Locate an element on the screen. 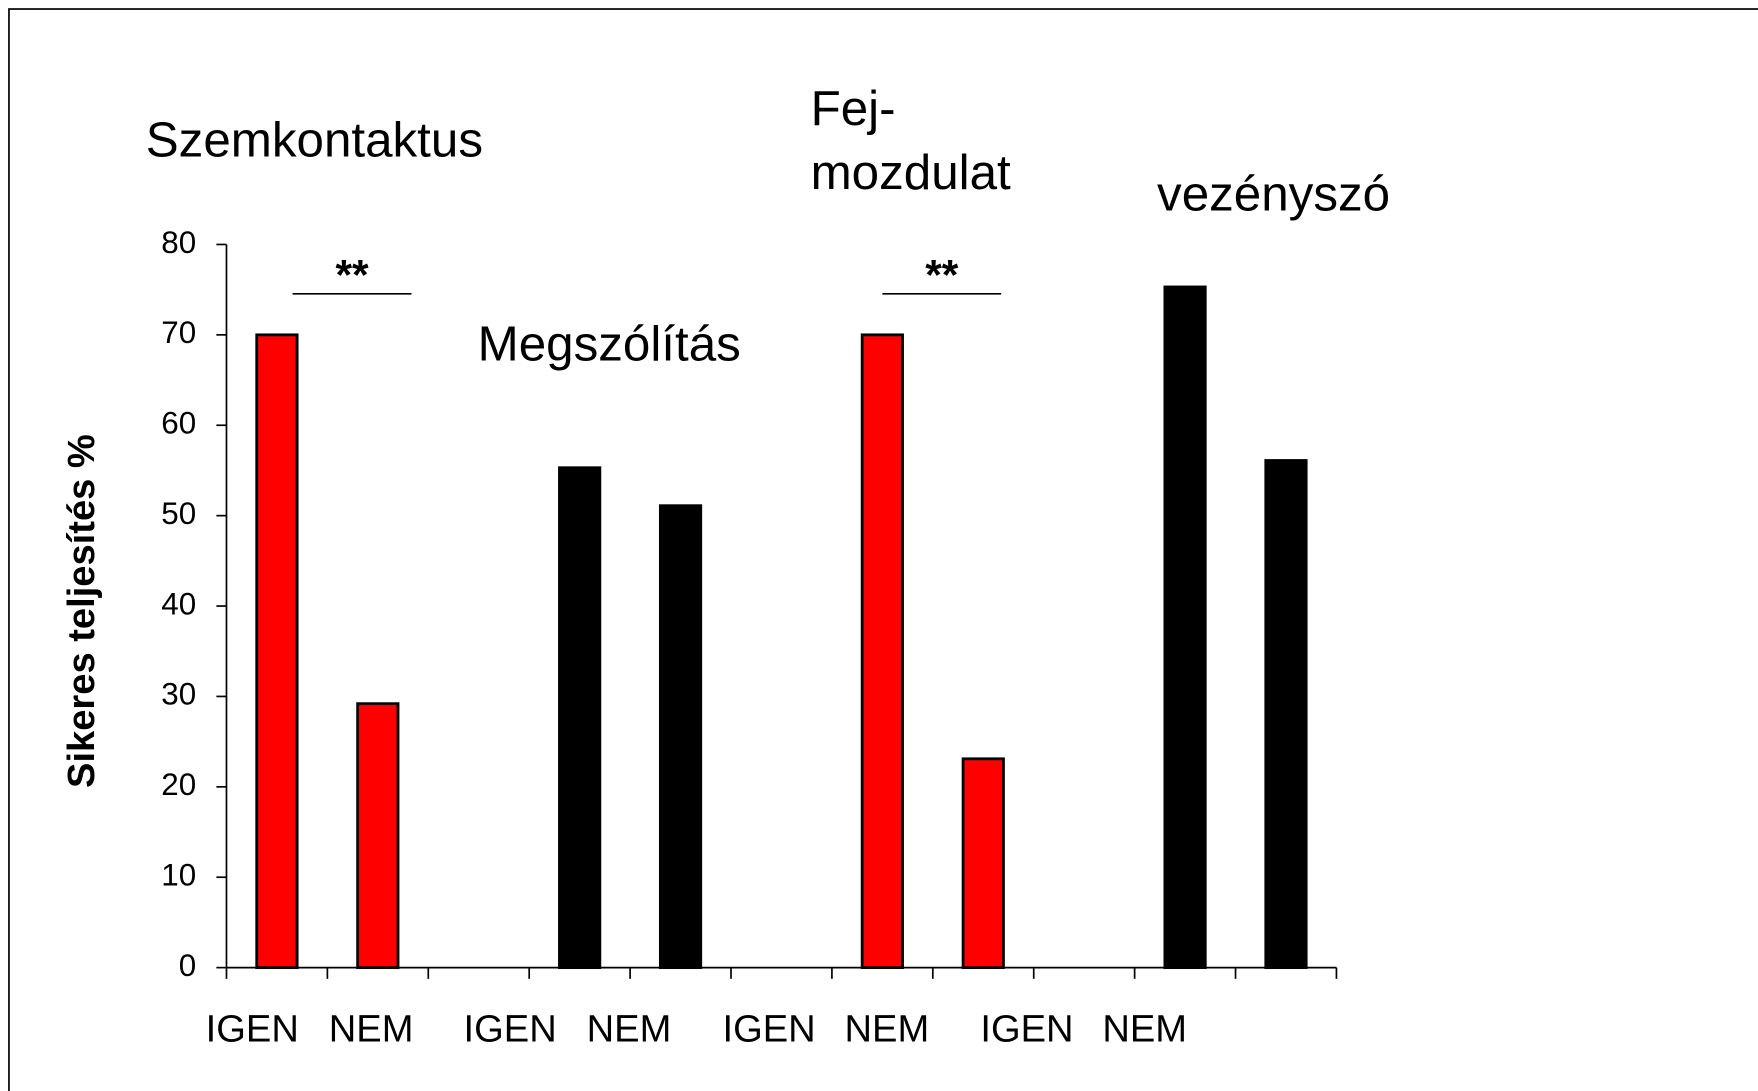 Image resolution: width=1758 pixels, height=1091 pixels. y-tick-label: 20 is located at coordinates (178, 784).